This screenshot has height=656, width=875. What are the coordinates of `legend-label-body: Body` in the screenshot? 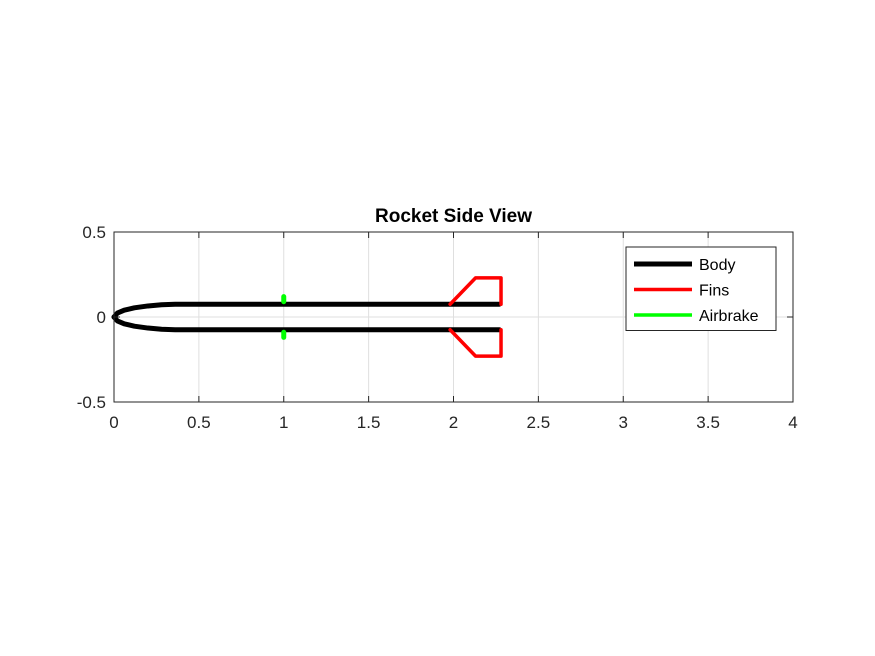 It's located at (717, 265).